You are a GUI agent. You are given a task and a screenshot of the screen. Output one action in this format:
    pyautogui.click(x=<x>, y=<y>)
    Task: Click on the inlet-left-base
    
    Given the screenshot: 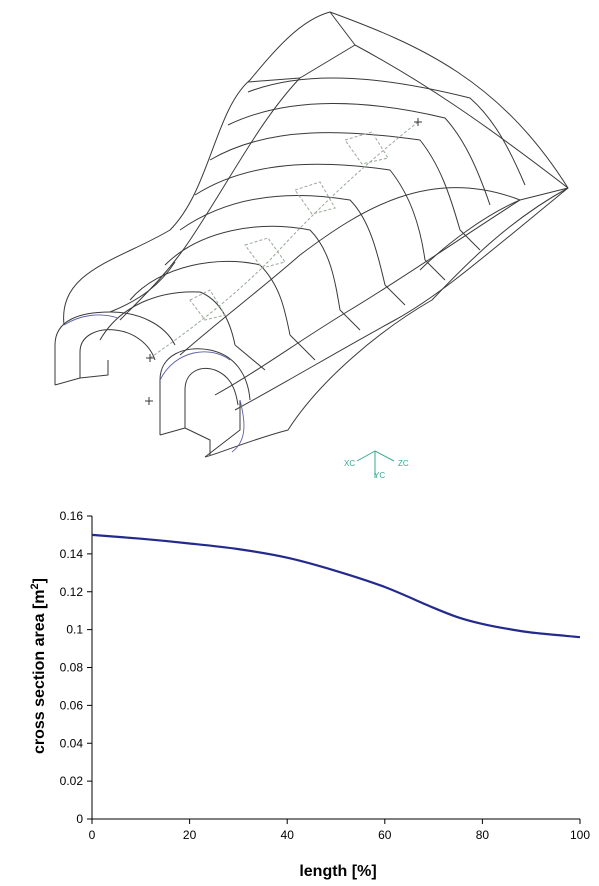 What is the action you would take?
    pyautogui.click(x=81, y=373)
    